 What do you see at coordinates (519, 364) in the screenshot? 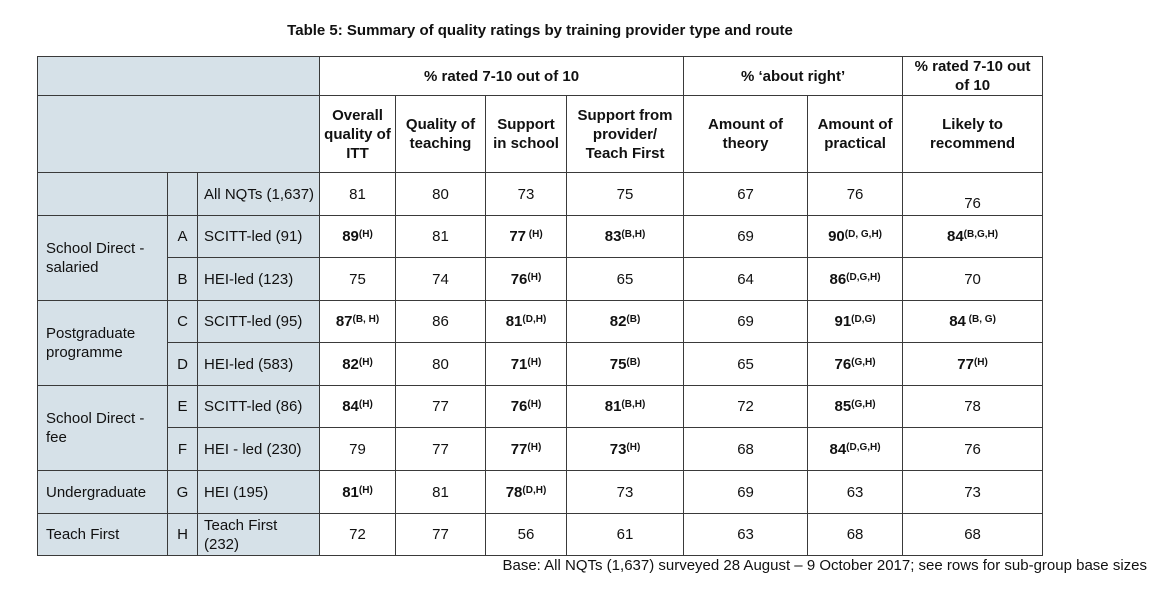
I see `value-number: 71` at bounding box center [519, 364].